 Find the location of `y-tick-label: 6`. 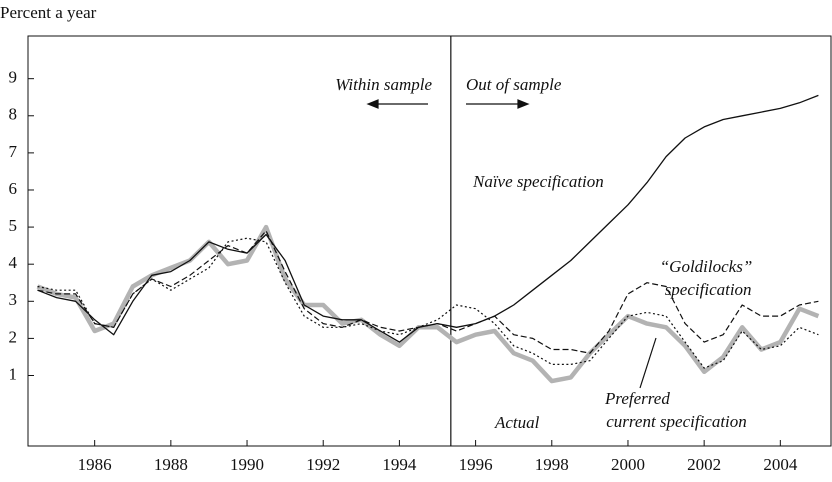

y-tick-label: 6 is located at coordinates (13, 188).